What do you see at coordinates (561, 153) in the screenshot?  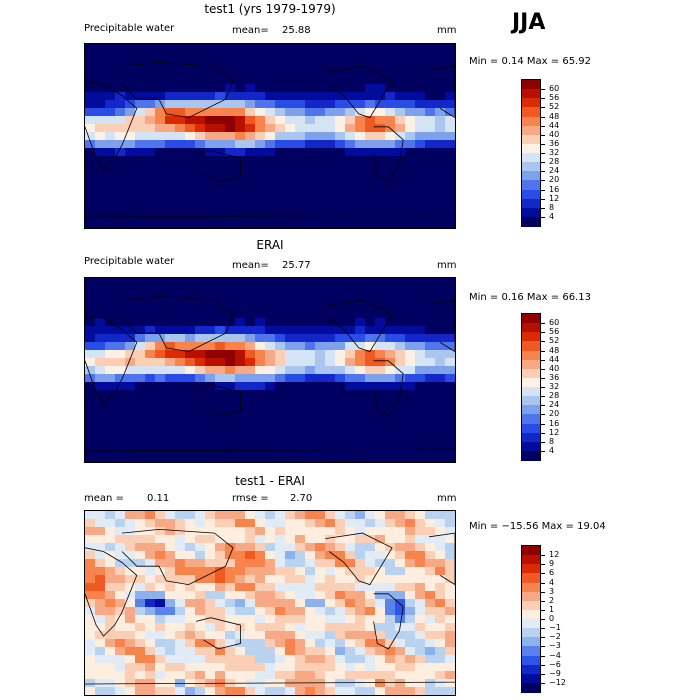 I see `colorbar-model: 60 56 52 48 44 40 36 32 28 24 20 16 12 8 4` at bounding box center [561, 153].